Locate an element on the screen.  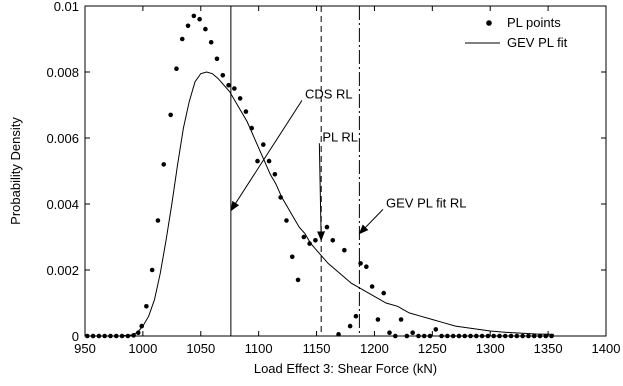
annotation-gev-pl-fit-rl: GEV PL fit RL is located at coordinates (426, 202).